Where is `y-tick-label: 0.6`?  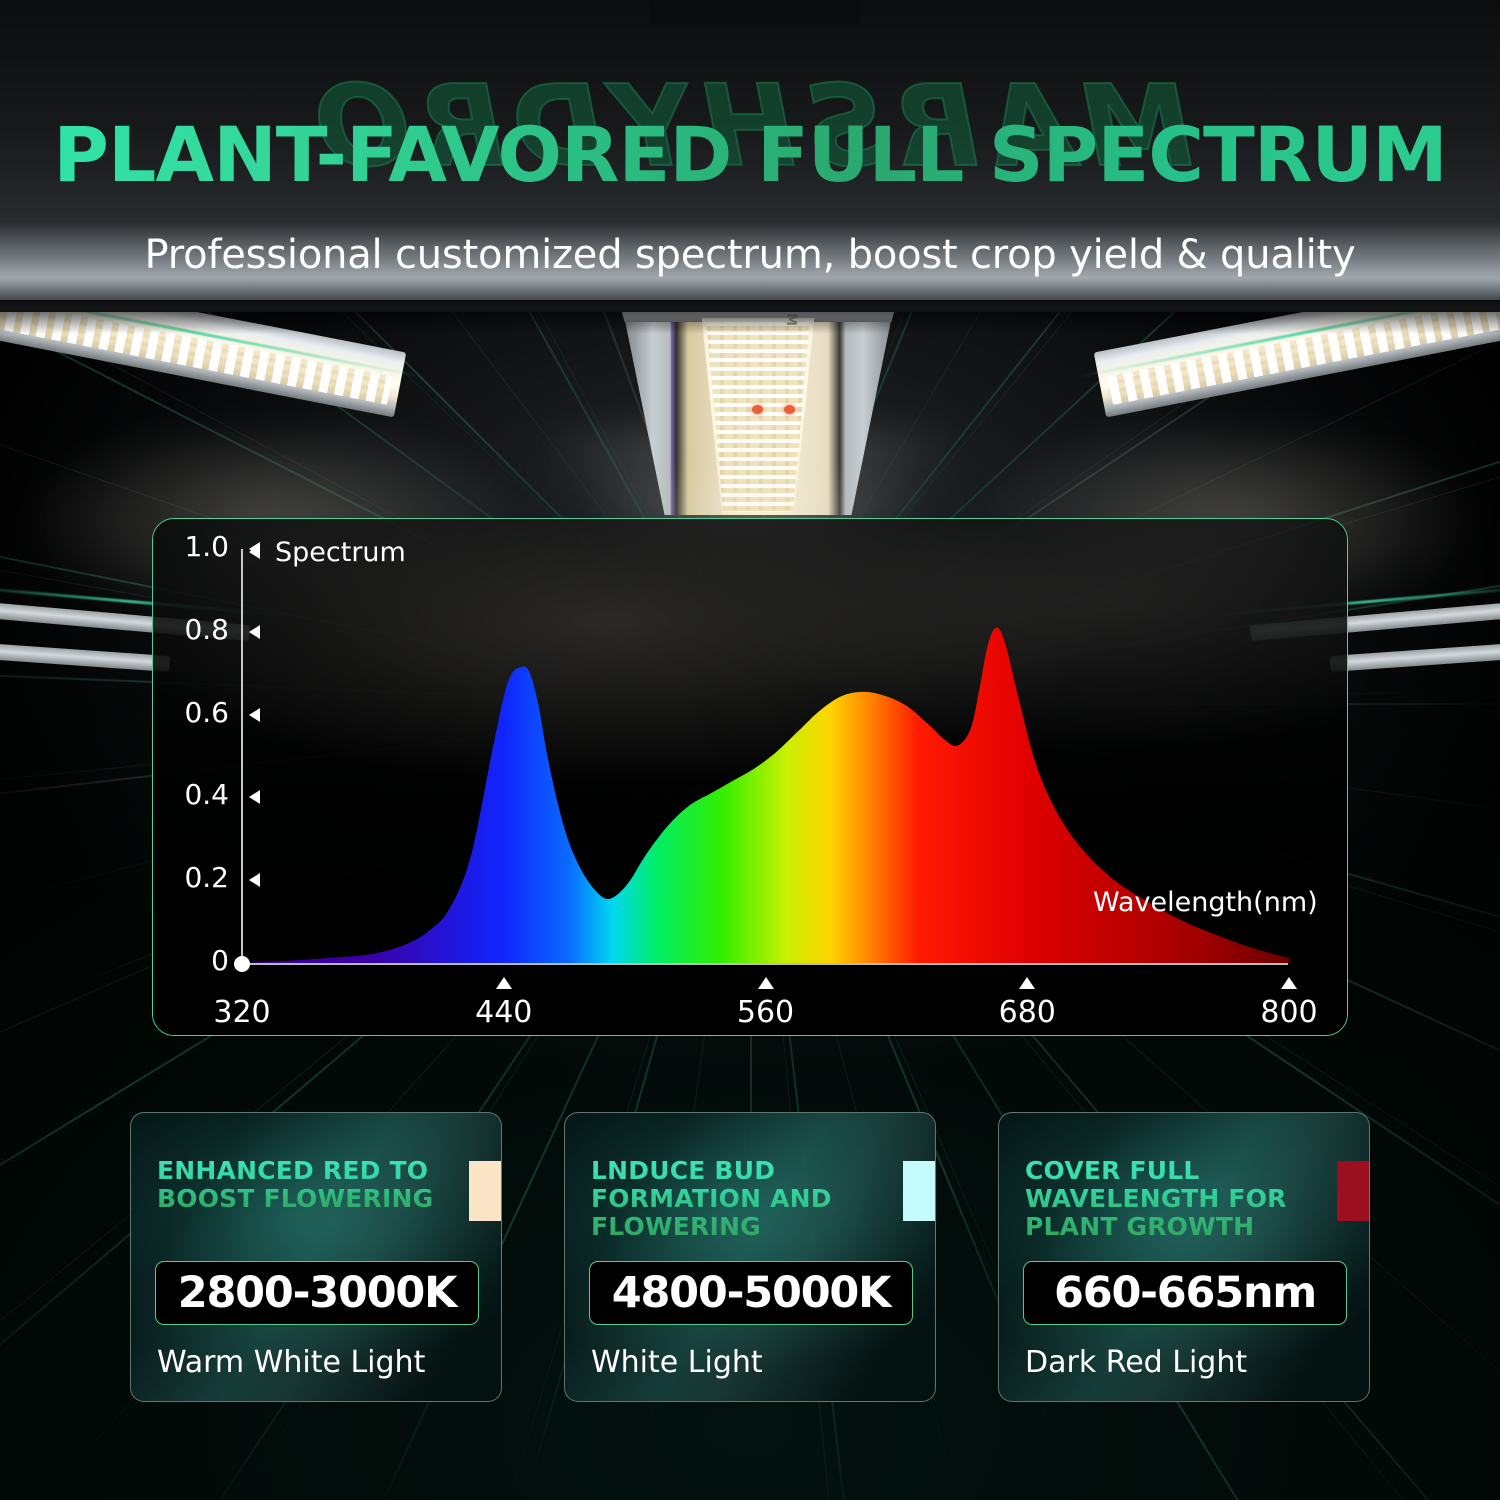
y-tick-label: 0.6 is located at coordinates (206, 712).